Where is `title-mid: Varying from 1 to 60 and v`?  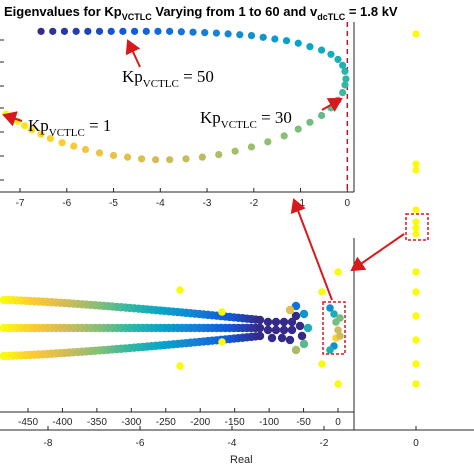
title-mid: Varying from 1 to 60 and v is located at coordinates (235, 11).